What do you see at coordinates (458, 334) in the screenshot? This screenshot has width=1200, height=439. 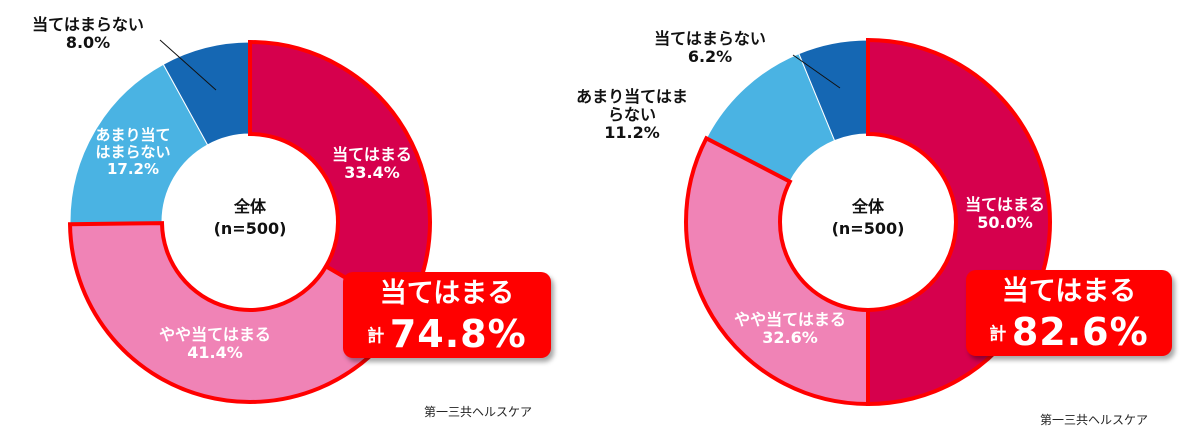 I see `callout-left-value: 74.8%` at bounding box center [458, 334].